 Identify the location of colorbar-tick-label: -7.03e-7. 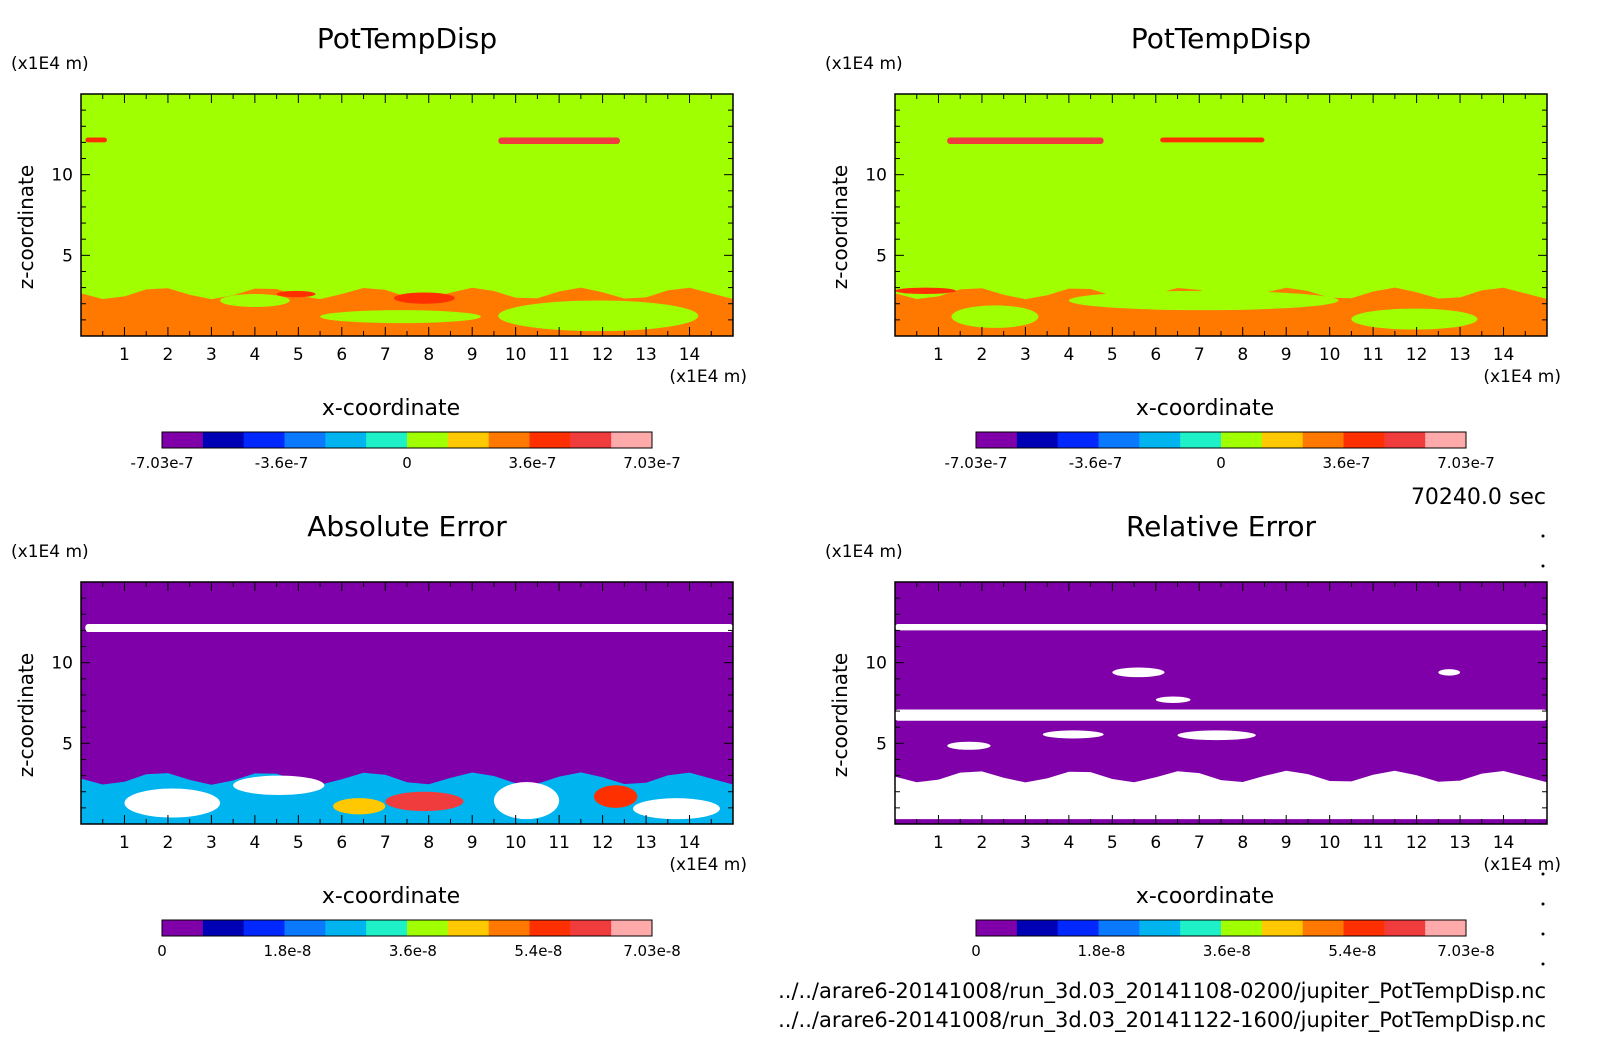
(976, 463).